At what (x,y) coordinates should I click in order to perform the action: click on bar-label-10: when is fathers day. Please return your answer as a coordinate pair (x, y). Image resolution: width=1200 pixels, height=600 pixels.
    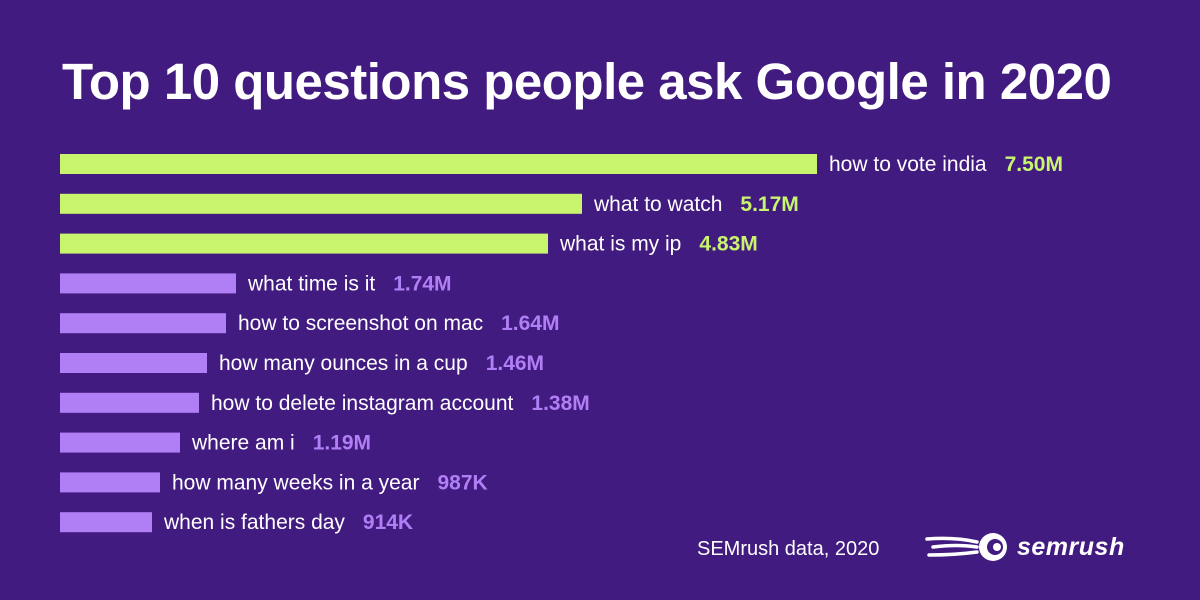
    Looking at the image, I should click on (254, 522).